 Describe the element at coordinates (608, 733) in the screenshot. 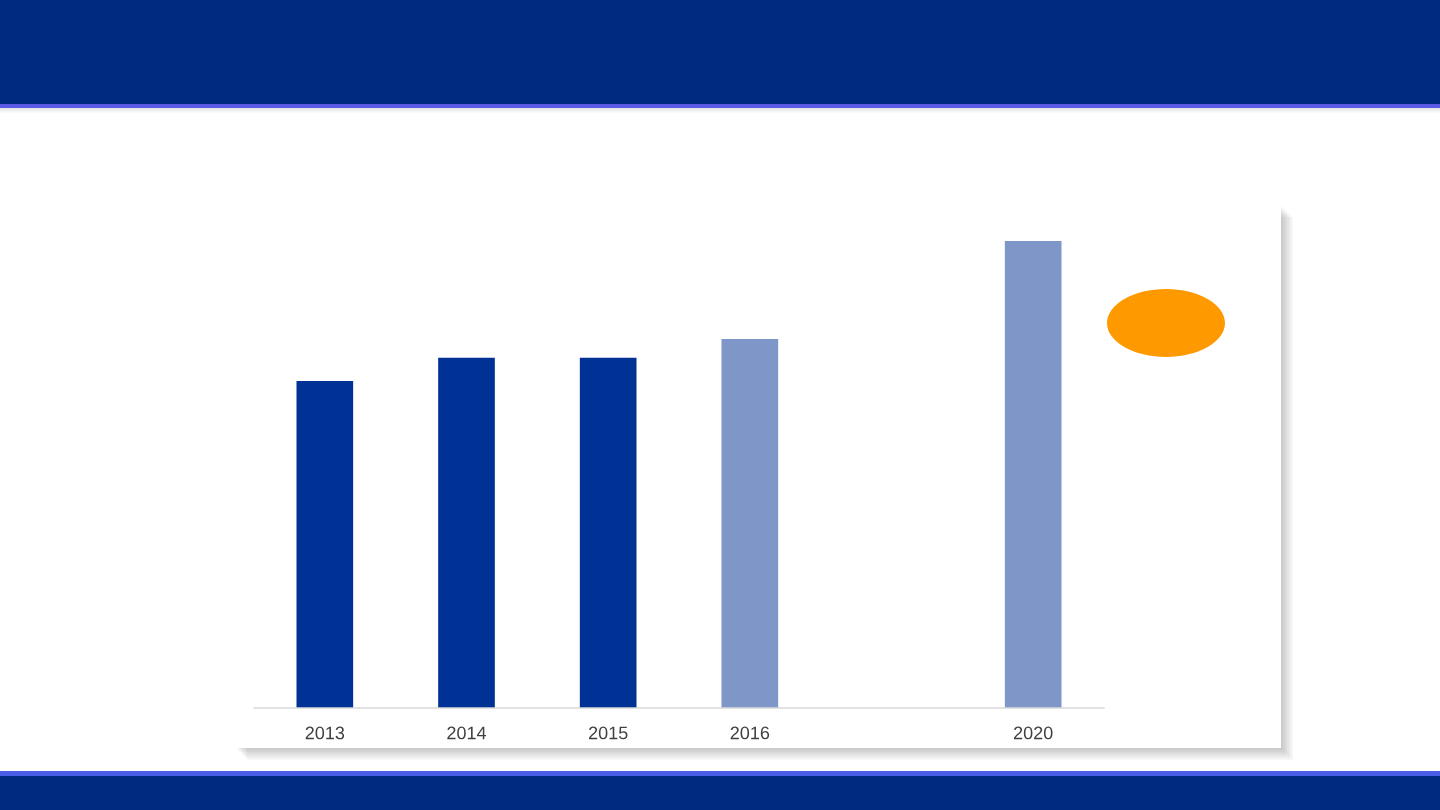

I see `x-tick-label: 2015` at that location.